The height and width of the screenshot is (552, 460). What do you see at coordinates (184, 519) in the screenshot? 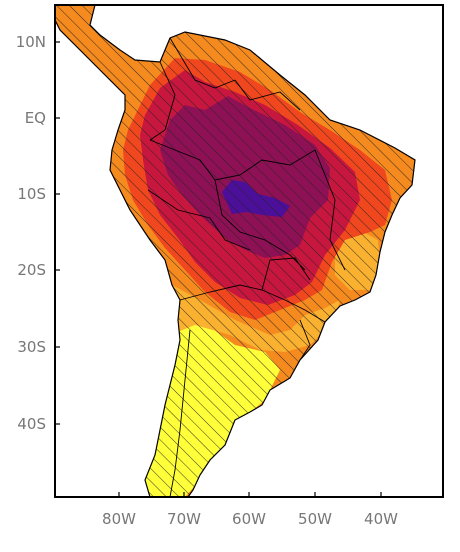
I see `lon-label-70w: 70W` at bounding box center [184, 519].